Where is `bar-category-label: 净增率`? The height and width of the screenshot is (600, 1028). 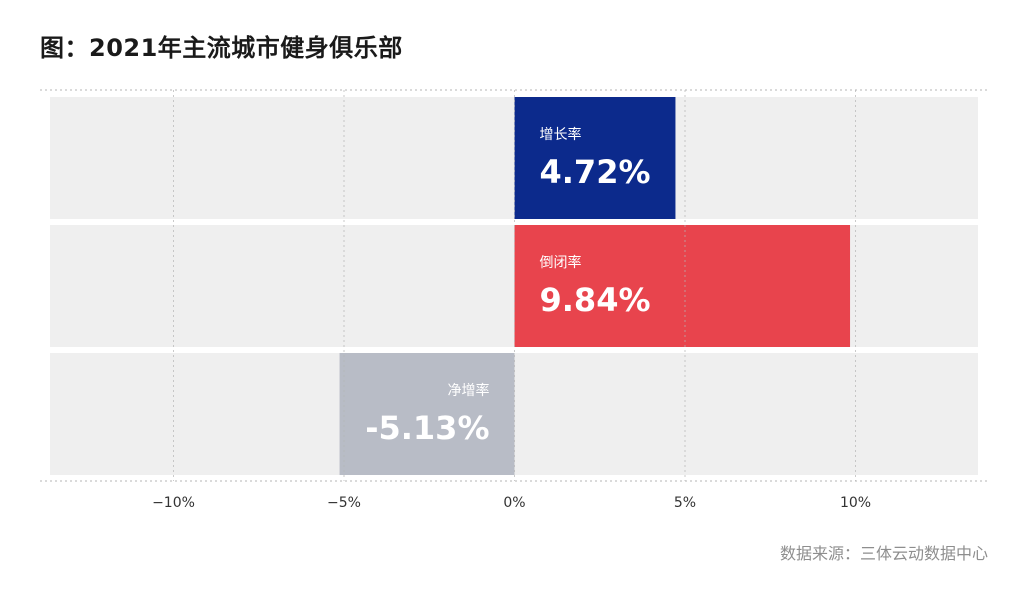
bar-category-label: 净增率 is located at coordinates (469, 390).